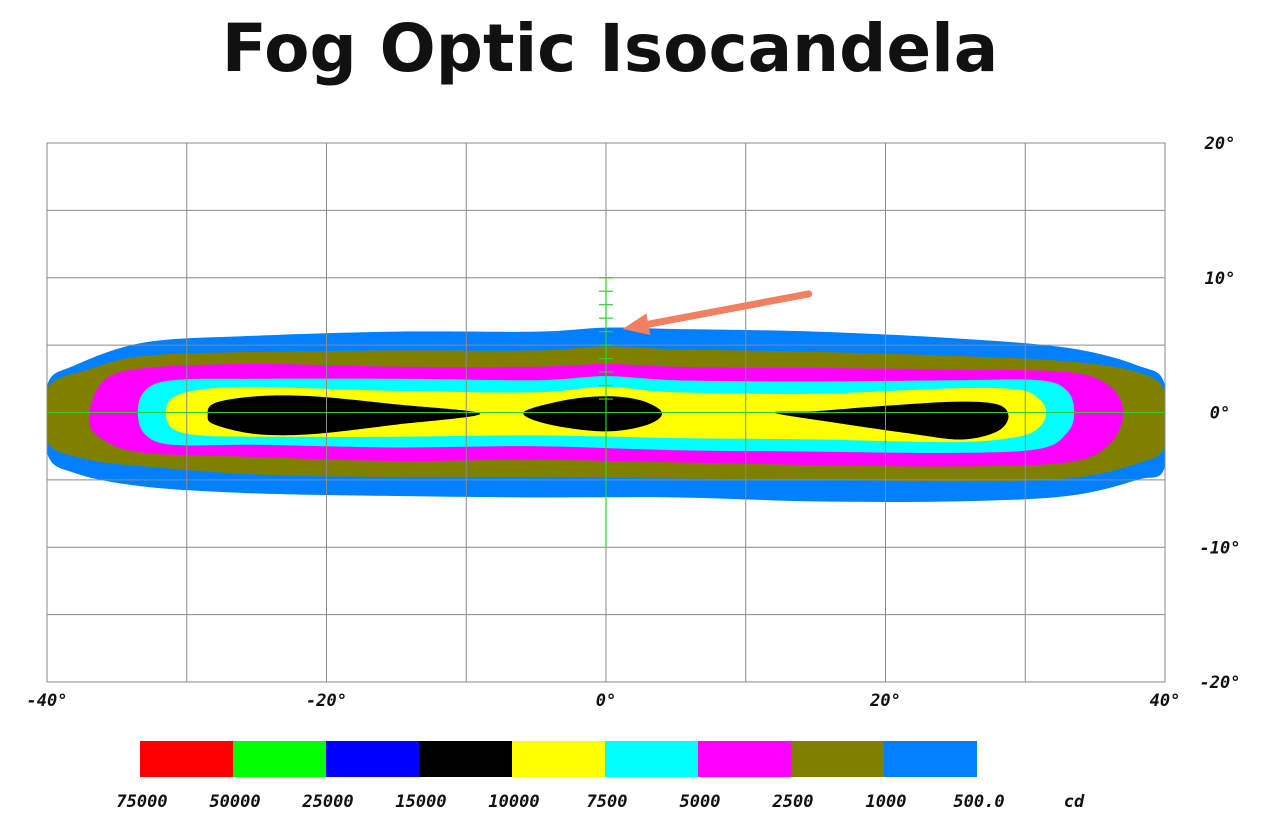  I want to click on x-tick-label: 0°, so click(606, 701).